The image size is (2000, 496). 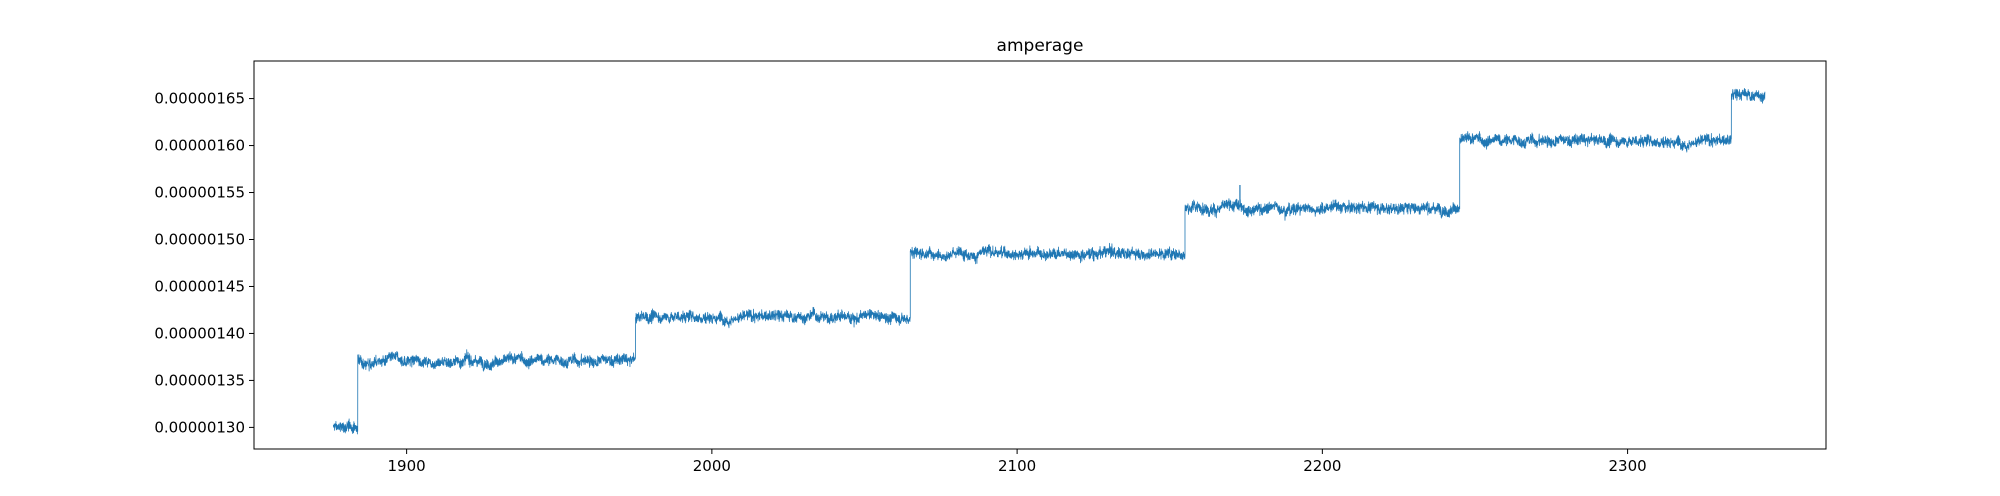 I want to click on chart-title: amperage, so click(x=1040, y=46).